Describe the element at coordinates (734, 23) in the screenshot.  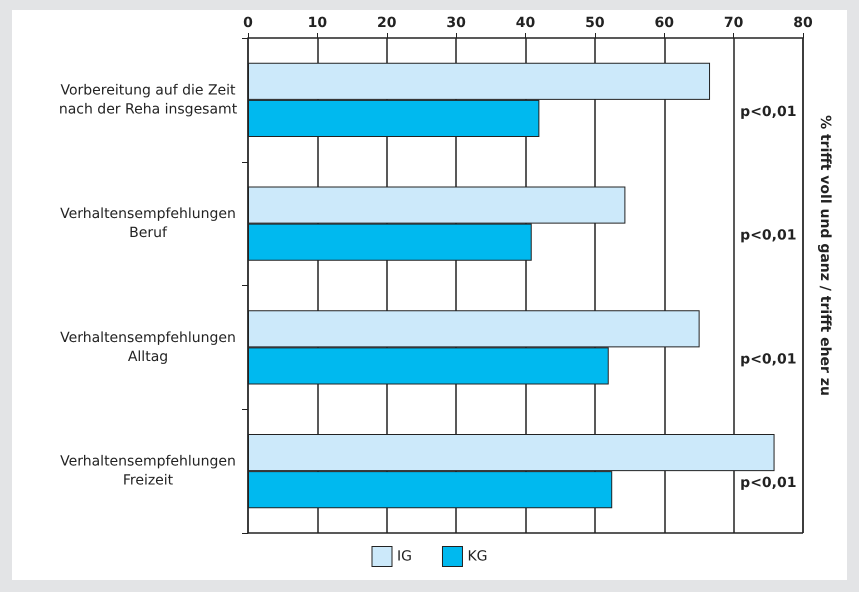
I see `x-tick-label: 70` at that location.